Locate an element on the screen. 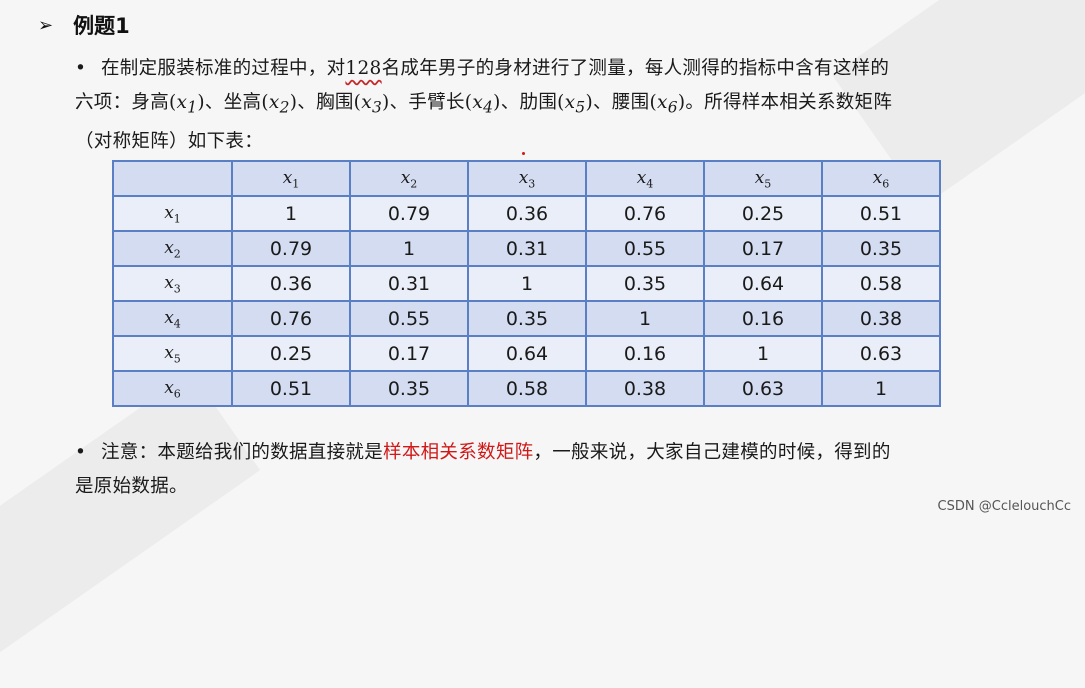 Image resolution: width=1085 pixels, height=688 pixels. measurement-item: 坐高(x2) is located at coordinates (260, 104).